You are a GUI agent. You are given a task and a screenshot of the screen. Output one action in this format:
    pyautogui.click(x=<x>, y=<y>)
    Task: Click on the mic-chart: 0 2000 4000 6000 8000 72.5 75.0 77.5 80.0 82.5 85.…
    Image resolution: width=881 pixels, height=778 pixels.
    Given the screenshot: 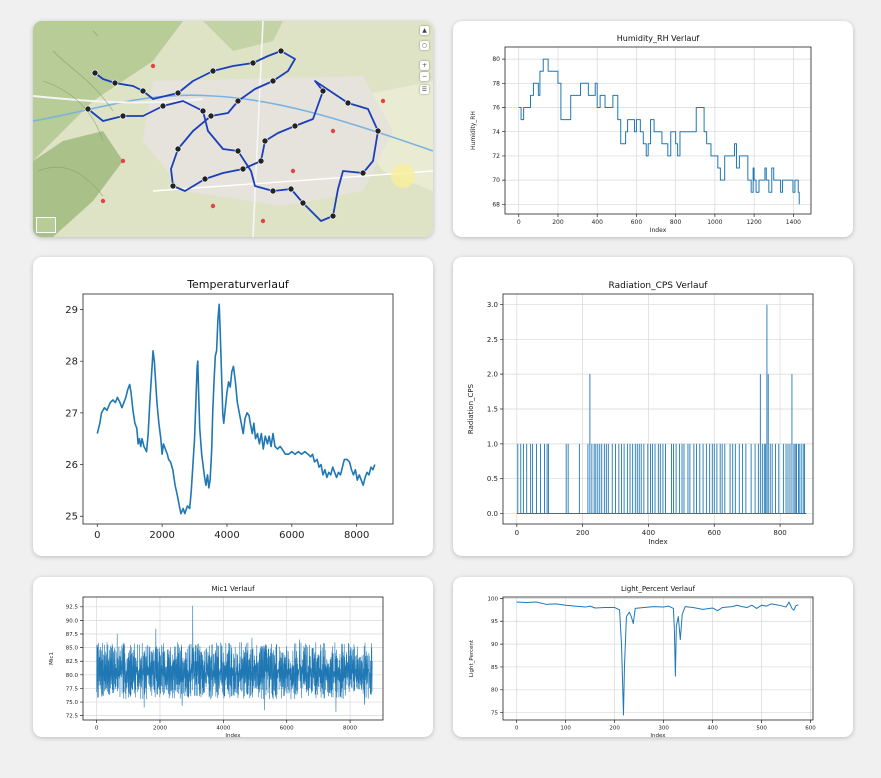 What is the action you would take?
    pyautogui.click(x=216, y=661)
    